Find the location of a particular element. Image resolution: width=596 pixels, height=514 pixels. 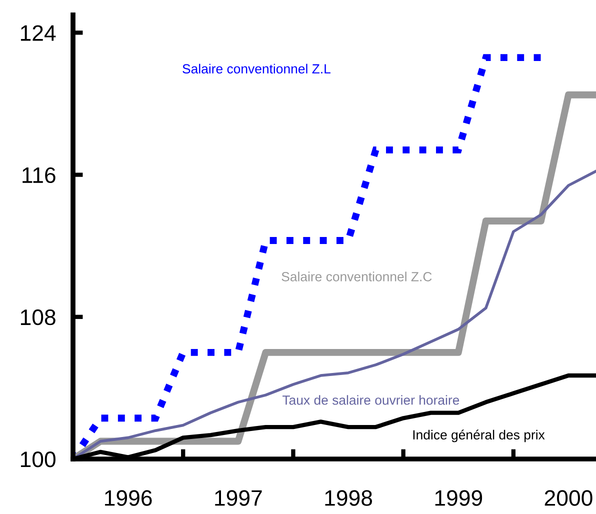

x-tick-label: 1997 is located at coordinates (238, 498).